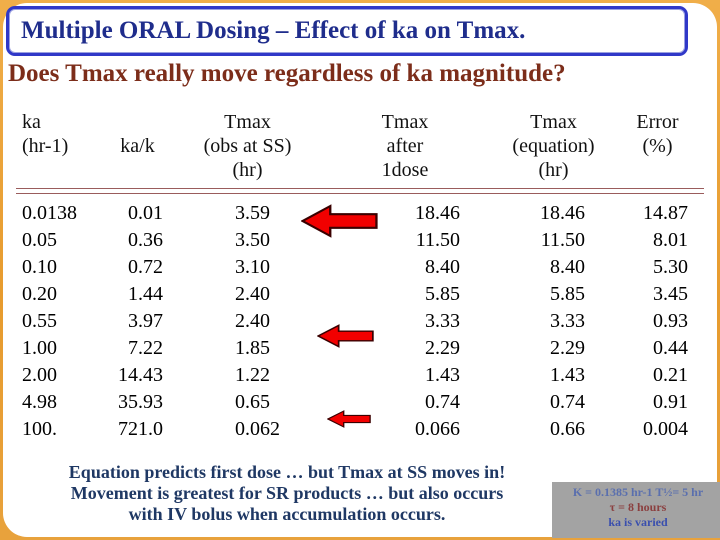 This screenshot has width=720, height=540. What do you see at coordinates (39, 240) in the screenshot?
I see `cell-ka: 0.05` at bounding box center [39, 240].